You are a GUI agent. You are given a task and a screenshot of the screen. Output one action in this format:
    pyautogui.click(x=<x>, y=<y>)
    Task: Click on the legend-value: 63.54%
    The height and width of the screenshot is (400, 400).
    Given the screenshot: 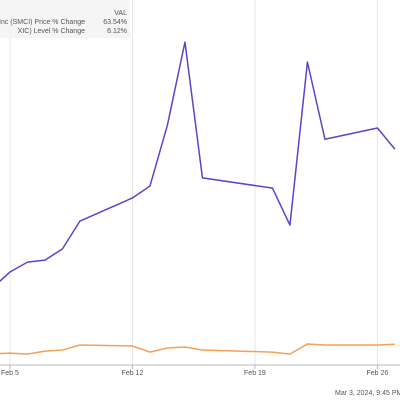 What is the action you would take?
    pyautogui.click(x=115, y=22)
    